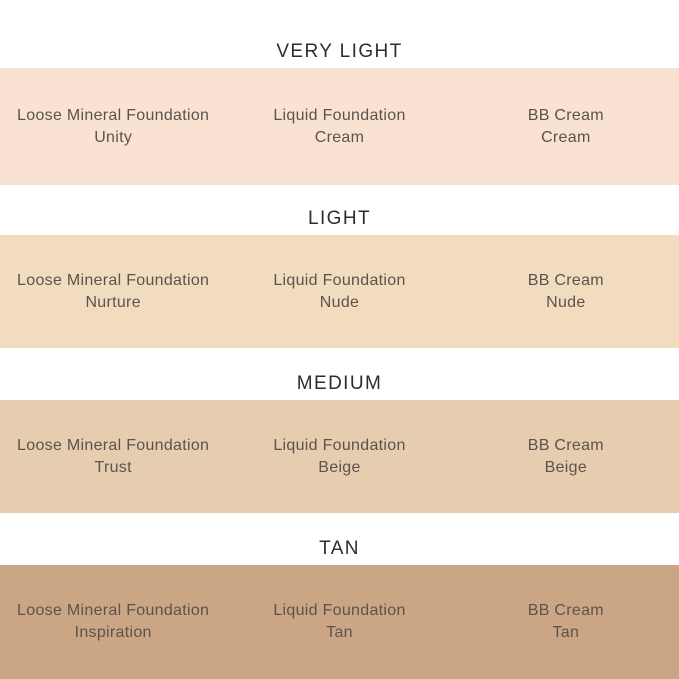  I want to click on product-cell: Loose Mineral Foundation Nurture, so click(113, 292).